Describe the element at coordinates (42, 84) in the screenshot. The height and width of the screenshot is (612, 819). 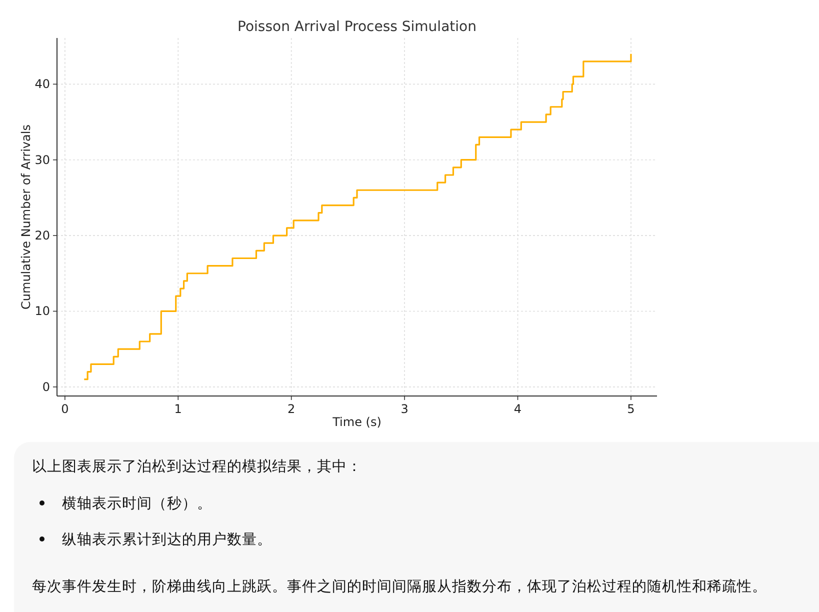
I see `y-tick-label: 40` at that location.